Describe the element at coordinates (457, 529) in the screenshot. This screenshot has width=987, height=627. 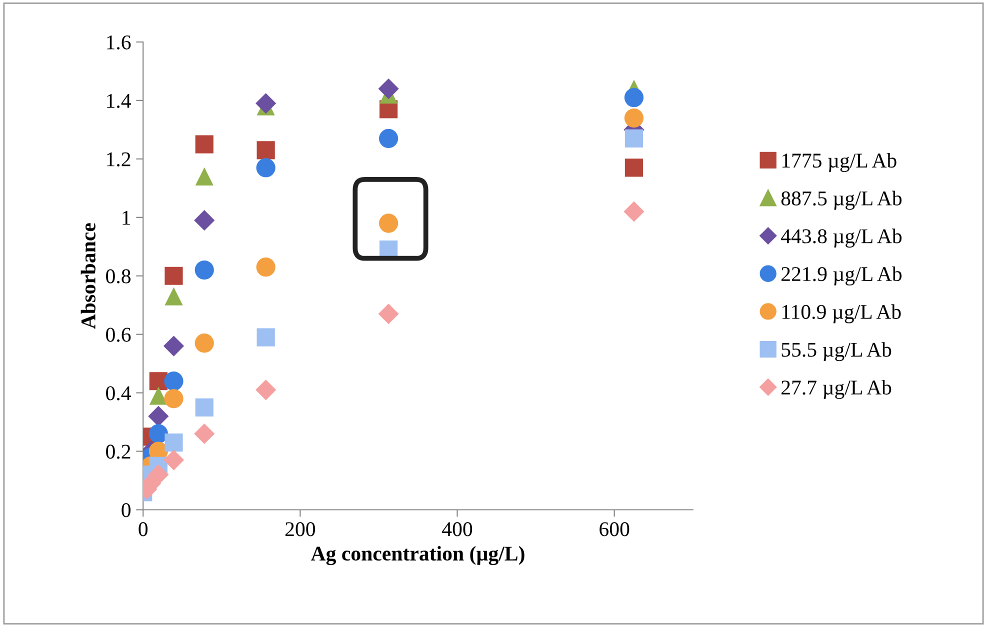
I see `x-tick-label: 400` at that location.